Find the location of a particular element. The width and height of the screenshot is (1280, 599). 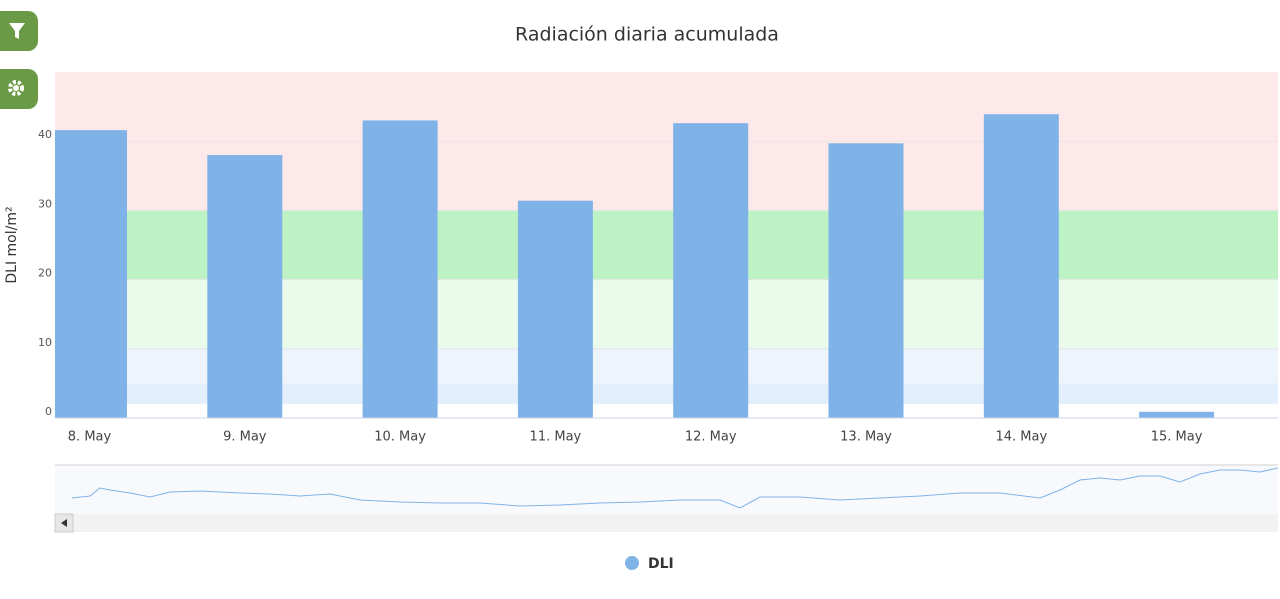

settings-icon is located at coordinates (16, 88).